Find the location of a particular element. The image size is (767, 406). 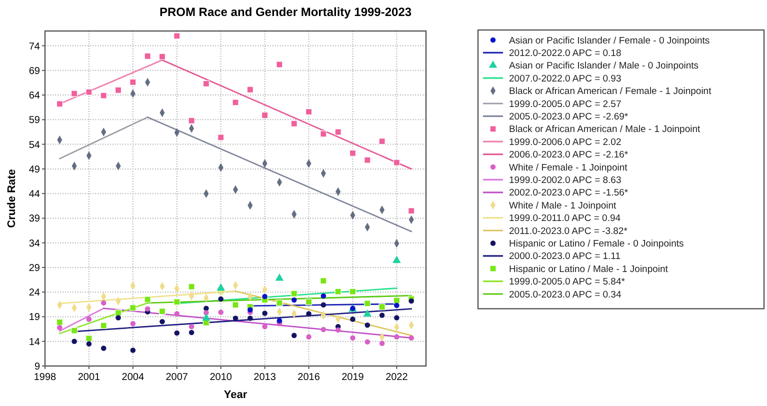

y-tick-label: 14 is located at coordinates (34, 342).